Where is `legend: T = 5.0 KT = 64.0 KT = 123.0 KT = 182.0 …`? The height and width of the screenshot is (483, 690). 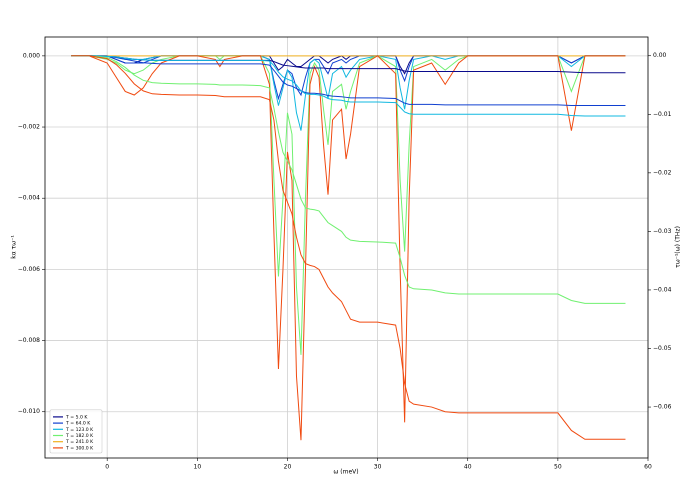 legend: T = 5.0 KT = 64.0 KT = 123.0 KT = 182.0 … is located at coordinates (76, 431).